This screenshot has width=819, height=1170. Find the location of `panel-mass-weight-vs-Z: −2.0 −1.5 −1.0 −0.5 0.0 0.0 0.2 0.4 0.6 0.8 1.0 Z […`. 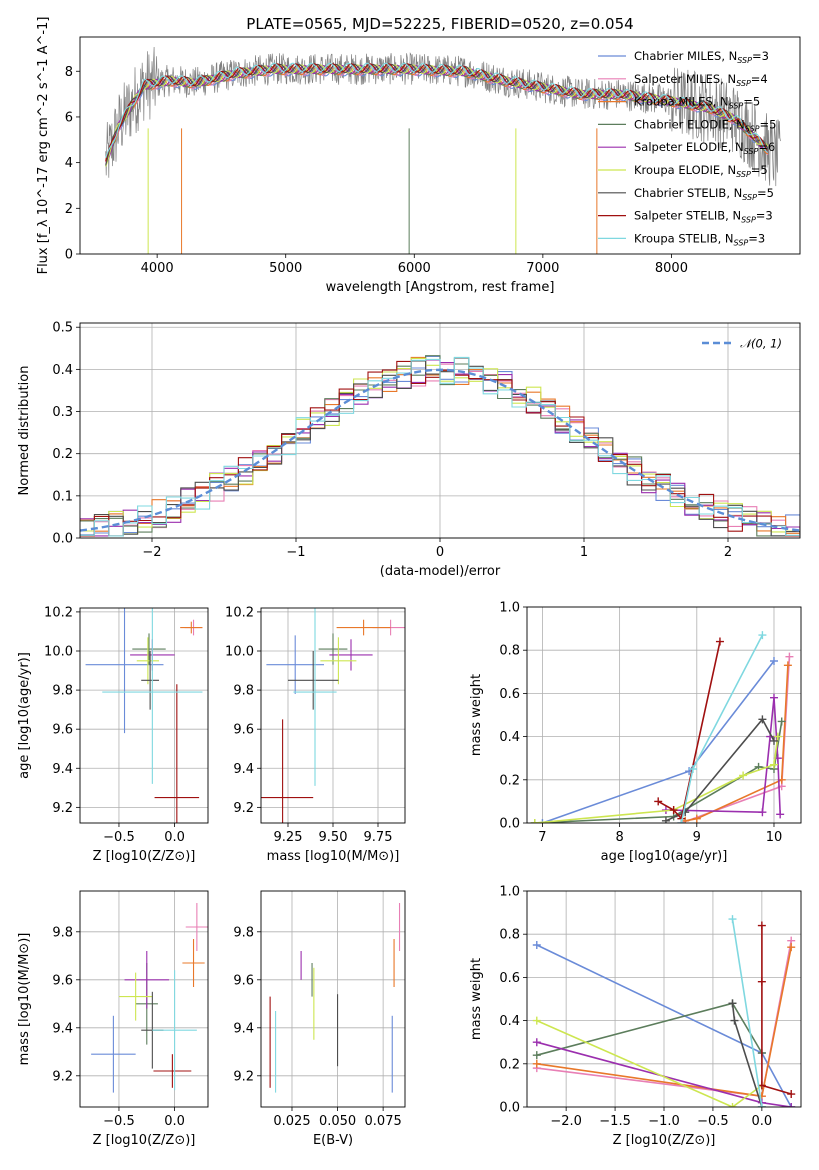

panel-mass-weight-vs-Z: −2.0 −1.5 −1.0 −0.5 0.0 0.0 0.2 0.4 0.6 0.8 1.0 Z [… is located at coordinates (635, 1016).